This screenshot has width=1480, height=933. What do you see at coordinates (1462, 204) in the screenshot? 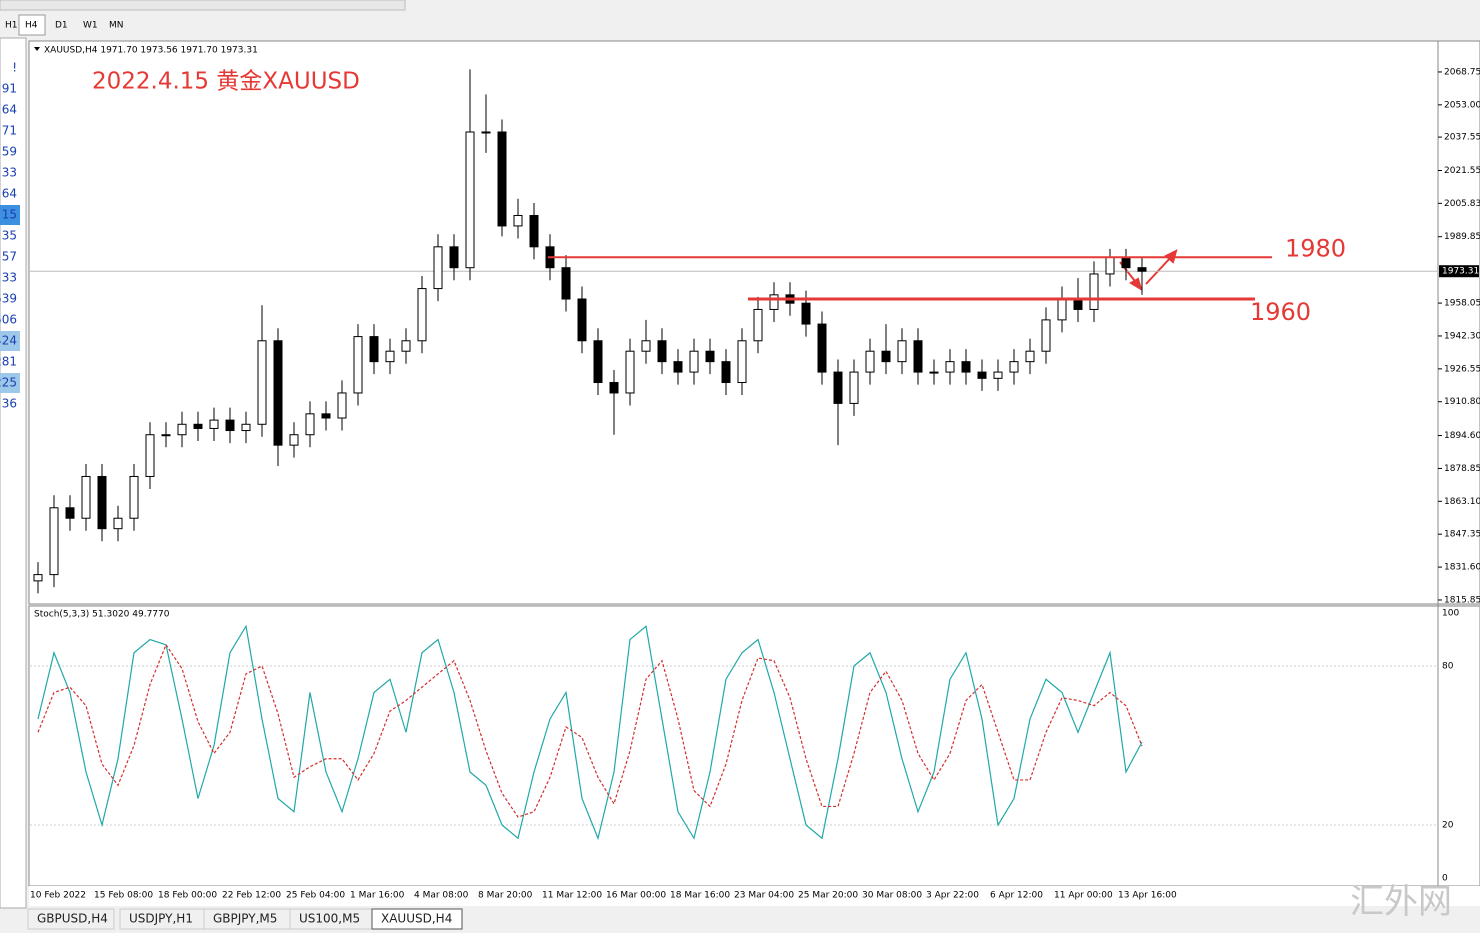
I see `y-tick-label: 2005.83` at bounding box center [1462, 204].